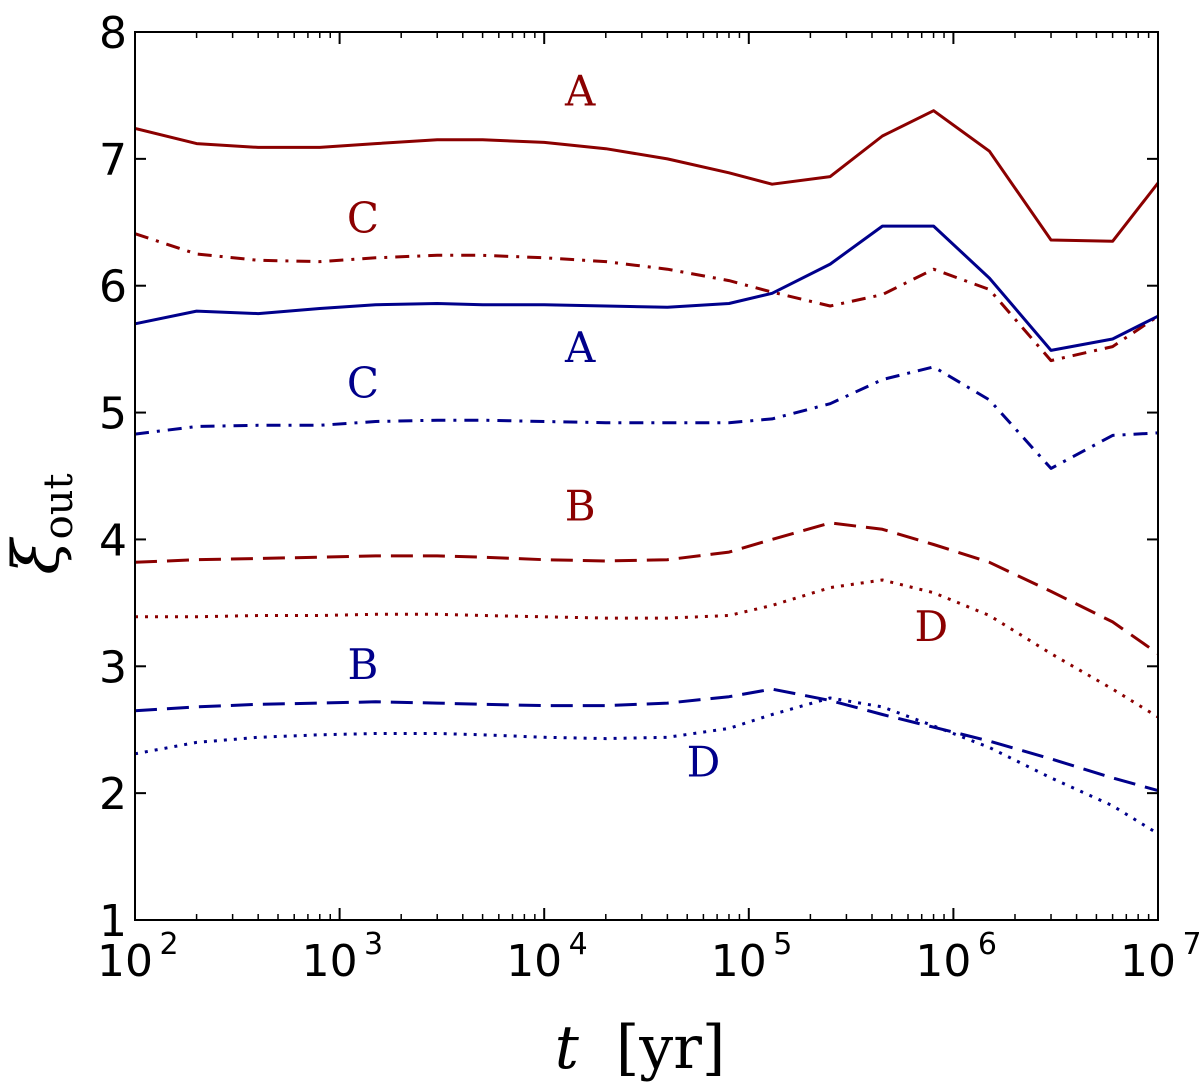 The height and width of the screenshot is (1084, 1200). I want to click on label-D-red: D, so click(931, 626).